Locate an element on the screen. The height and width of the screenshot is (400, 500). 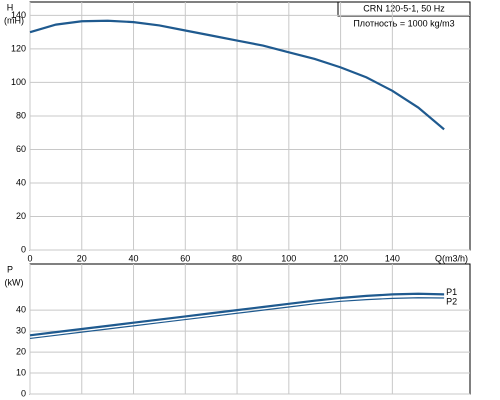
x-tick-label: 80 is located at coordinates (237, 258).